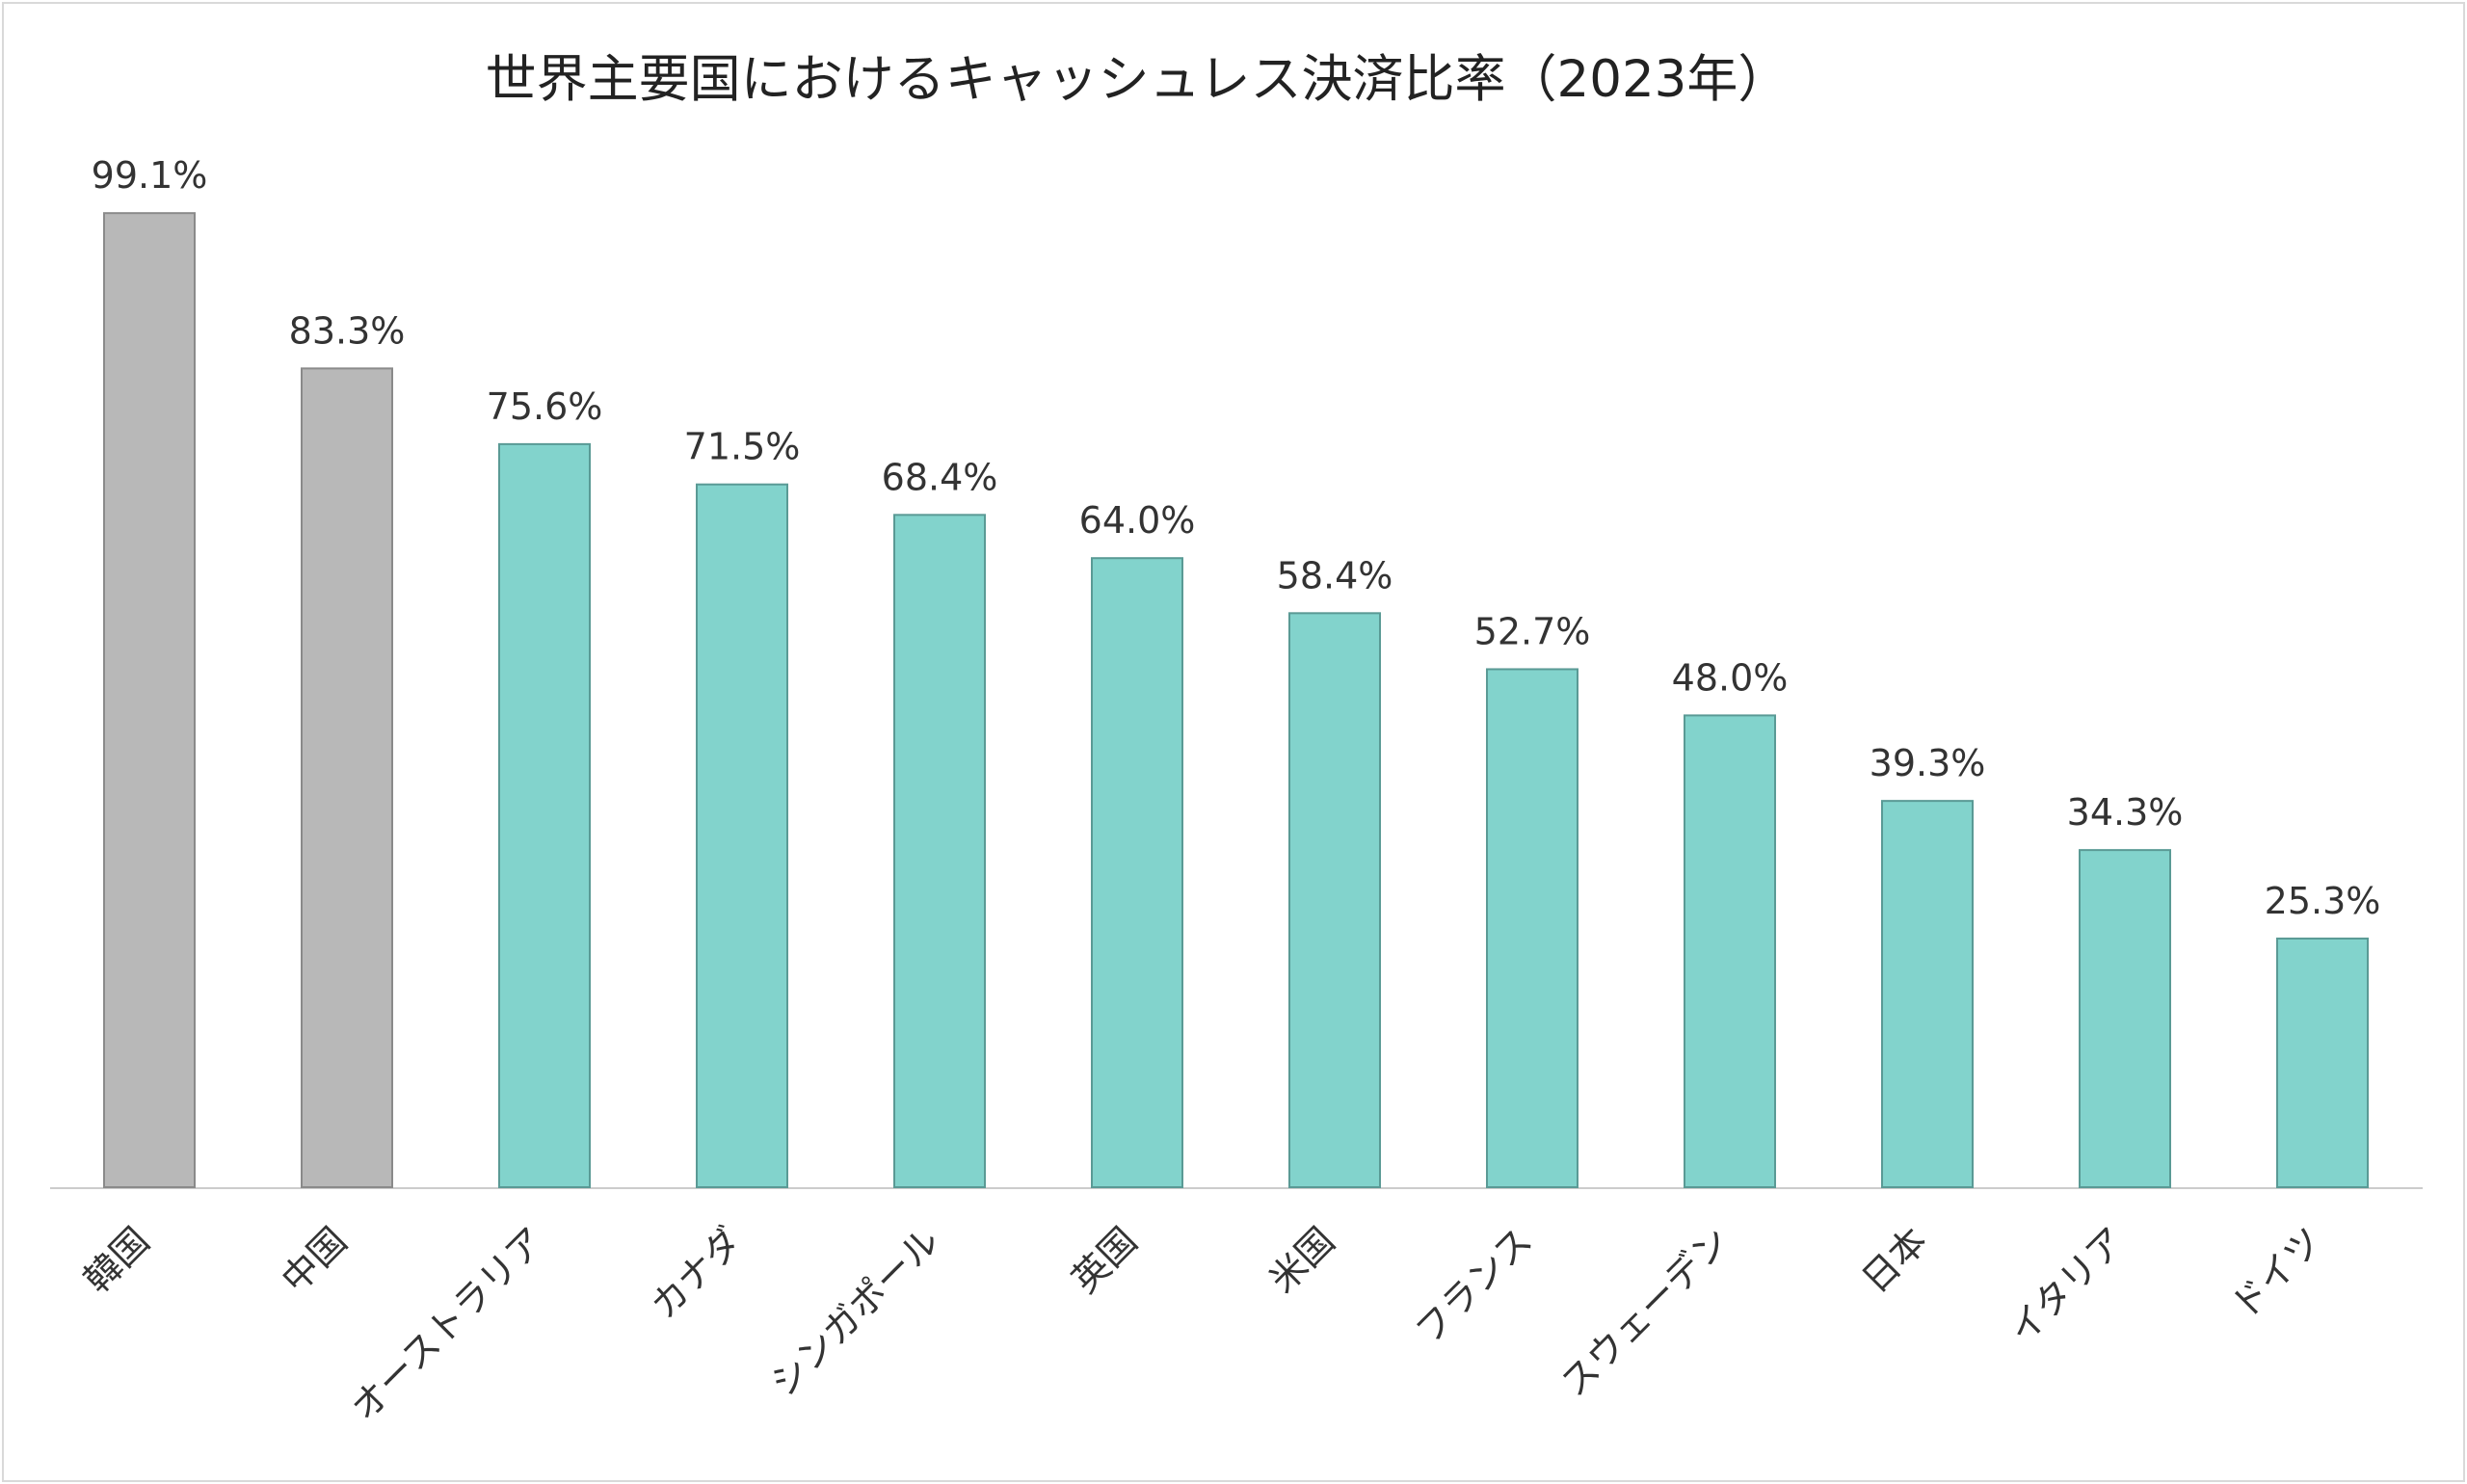 The image size is (2467, 1484). Describe the element at coordinates (697, 1273) in the screenshot. I see `category-label-4: カナダ` at that location.